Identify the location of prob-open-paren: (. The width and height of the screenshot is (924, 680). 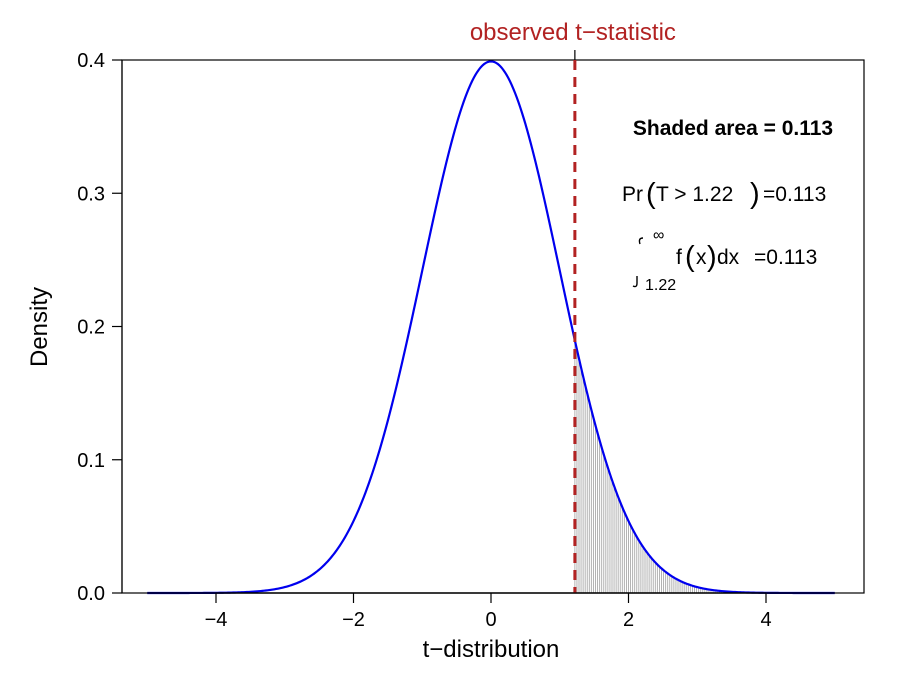
(651, 194).